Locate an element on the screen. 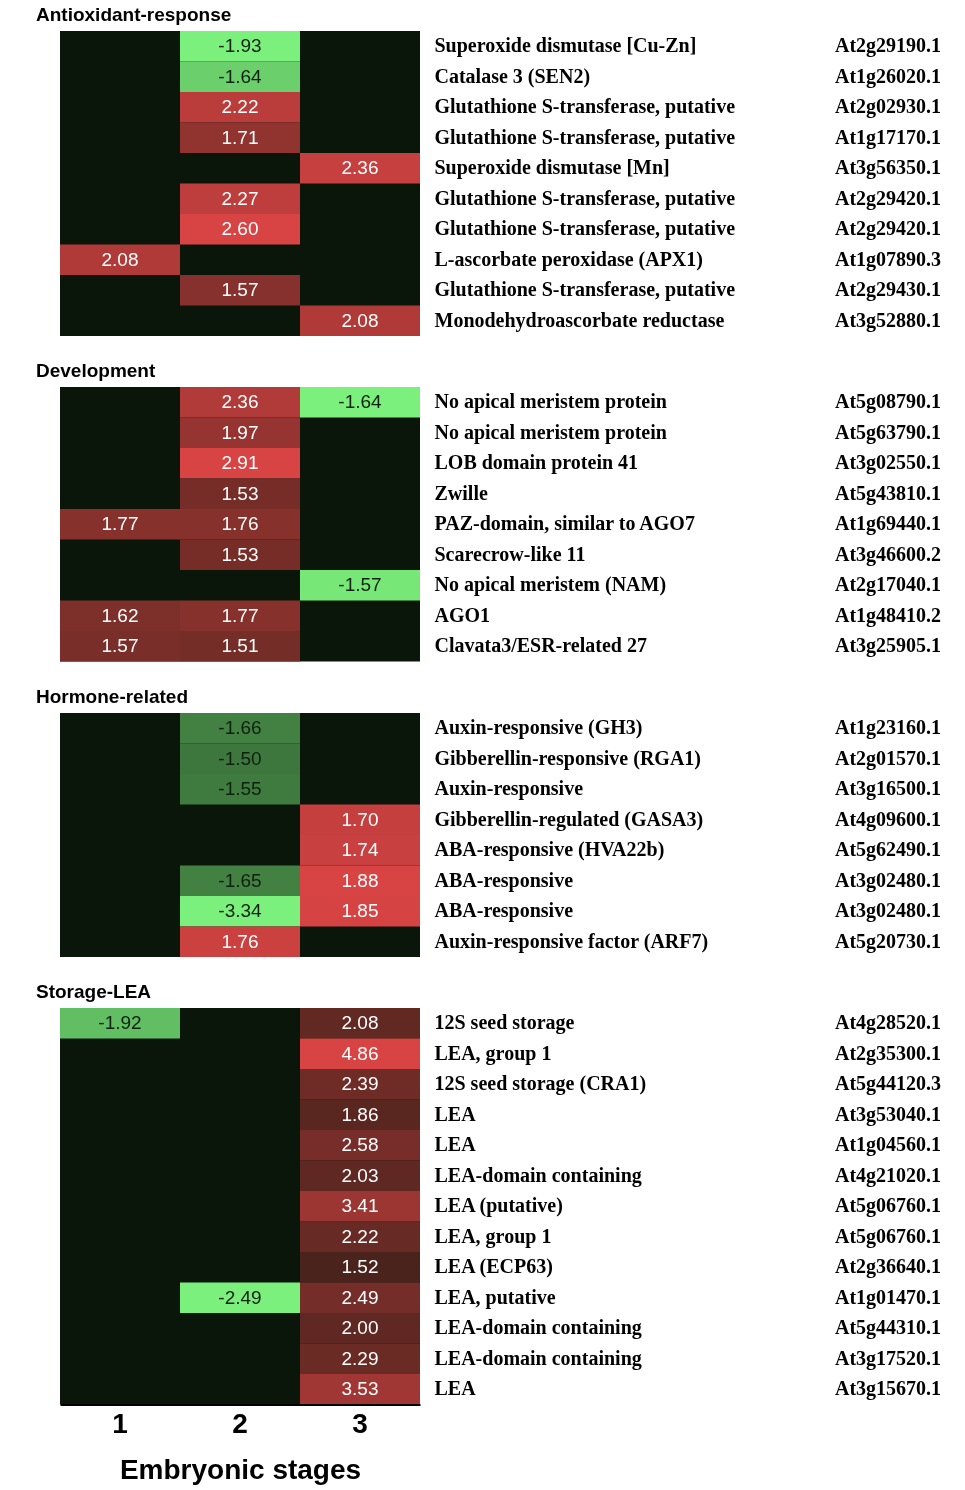 The image size is (965, 1490). data-label: -1.66 is located at coordinates (240, 727).